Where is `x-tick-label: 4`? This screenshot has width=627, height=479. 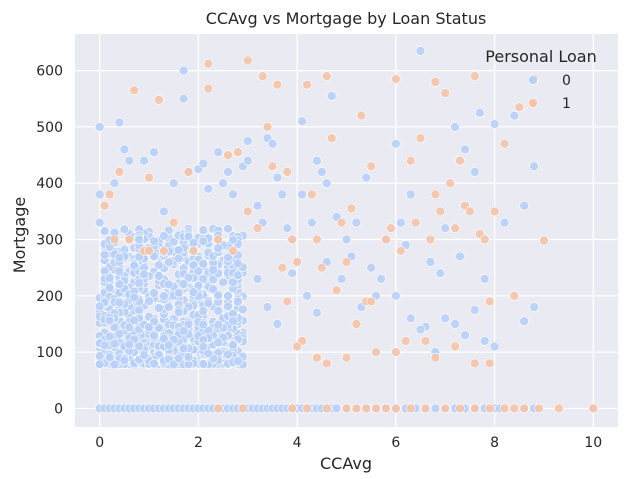 x-tick-label: 4 is located at coordinates (297, 443).